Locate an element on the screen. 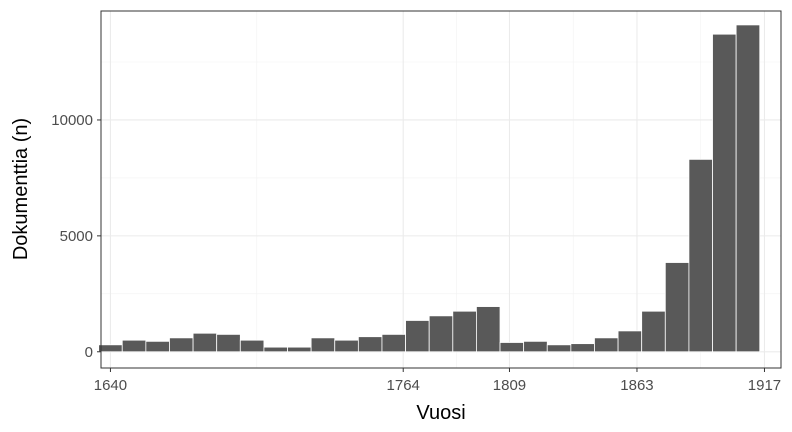 This screenshot has height=432, width=792. x-tick-label: 1863 is located at coordinates (636, 385).